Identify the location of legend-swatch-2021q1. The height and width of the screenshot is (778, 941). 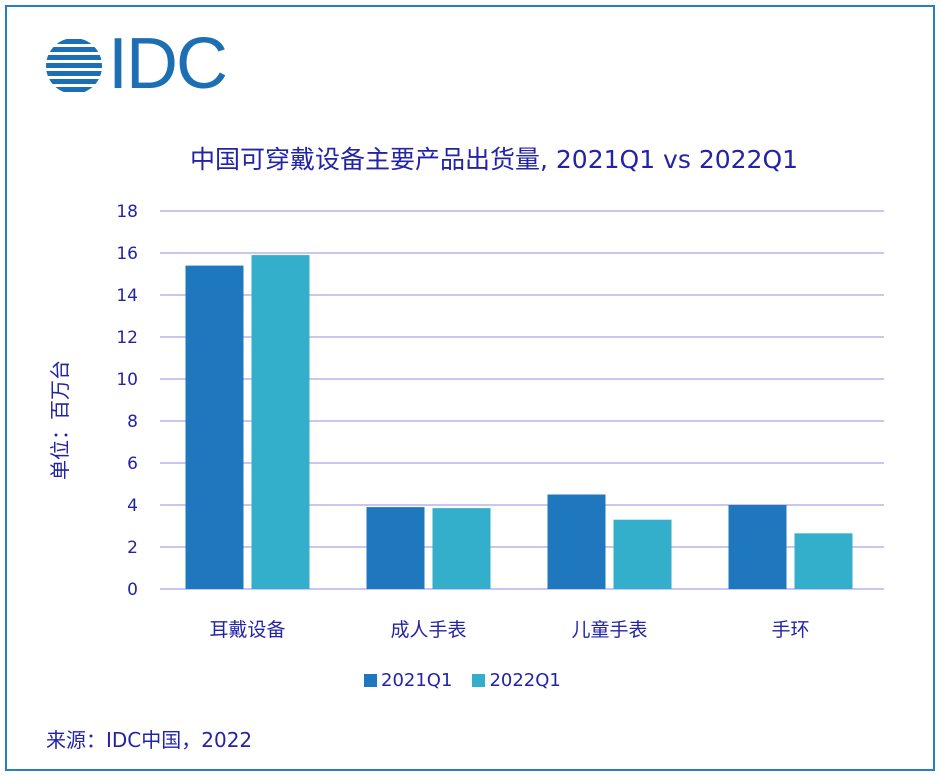
(370, 680).